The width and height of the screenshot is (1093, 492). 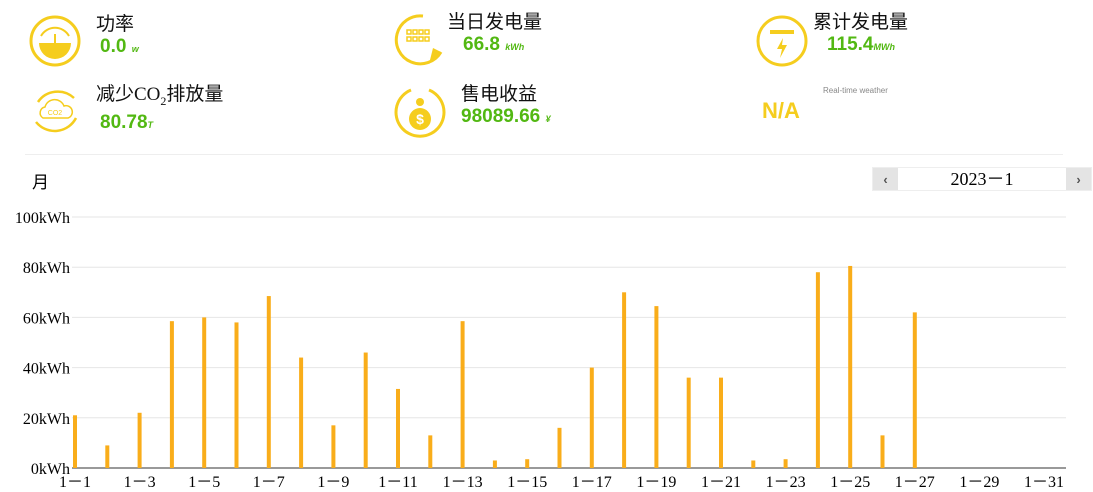 I want to click on y-tick-label: 40kWh, so click(x=46, y=369).